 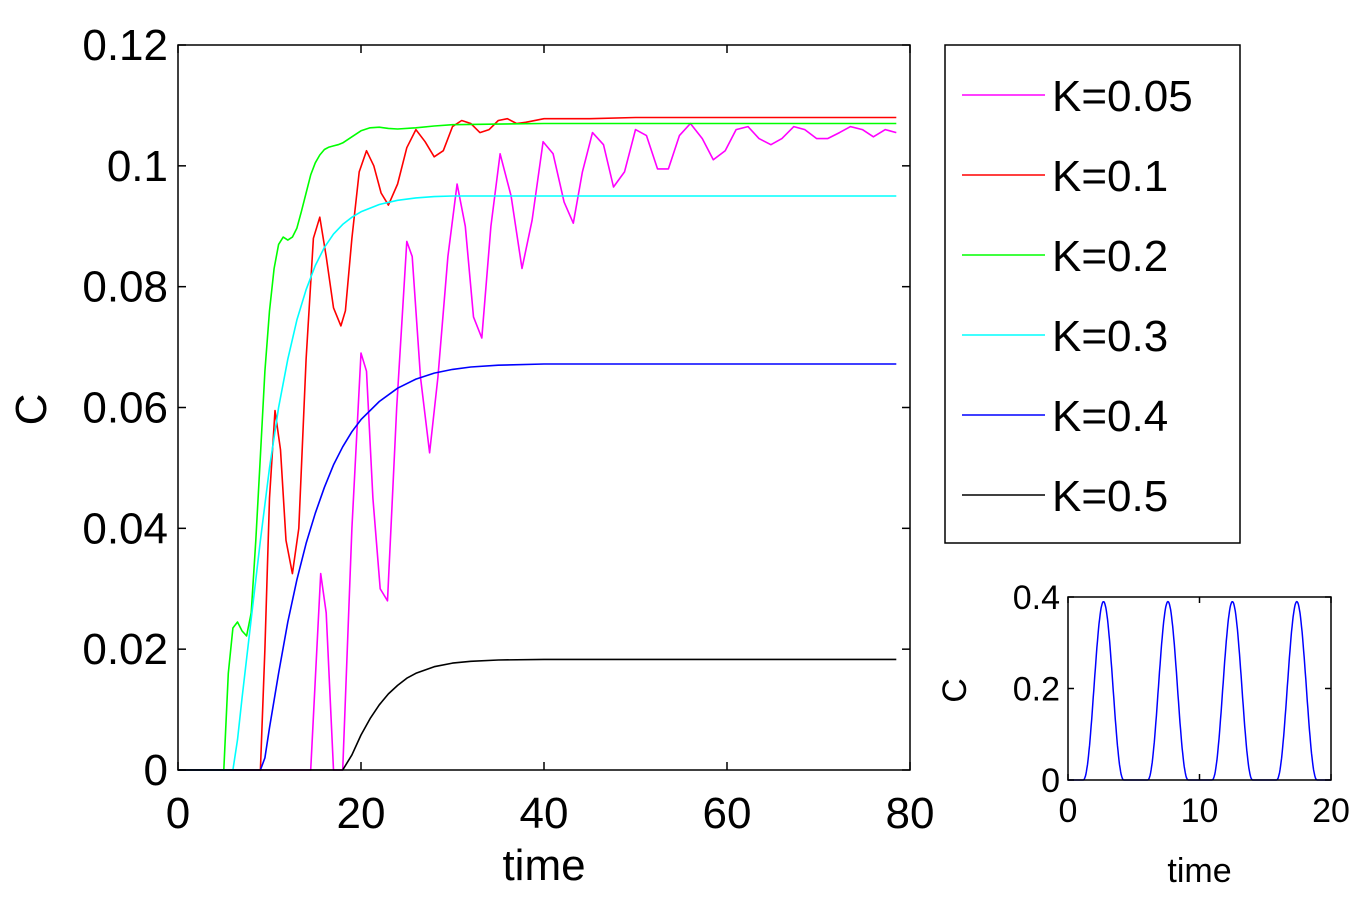 I want to click on x-tick-label: 20, so click(x=361, y=813).